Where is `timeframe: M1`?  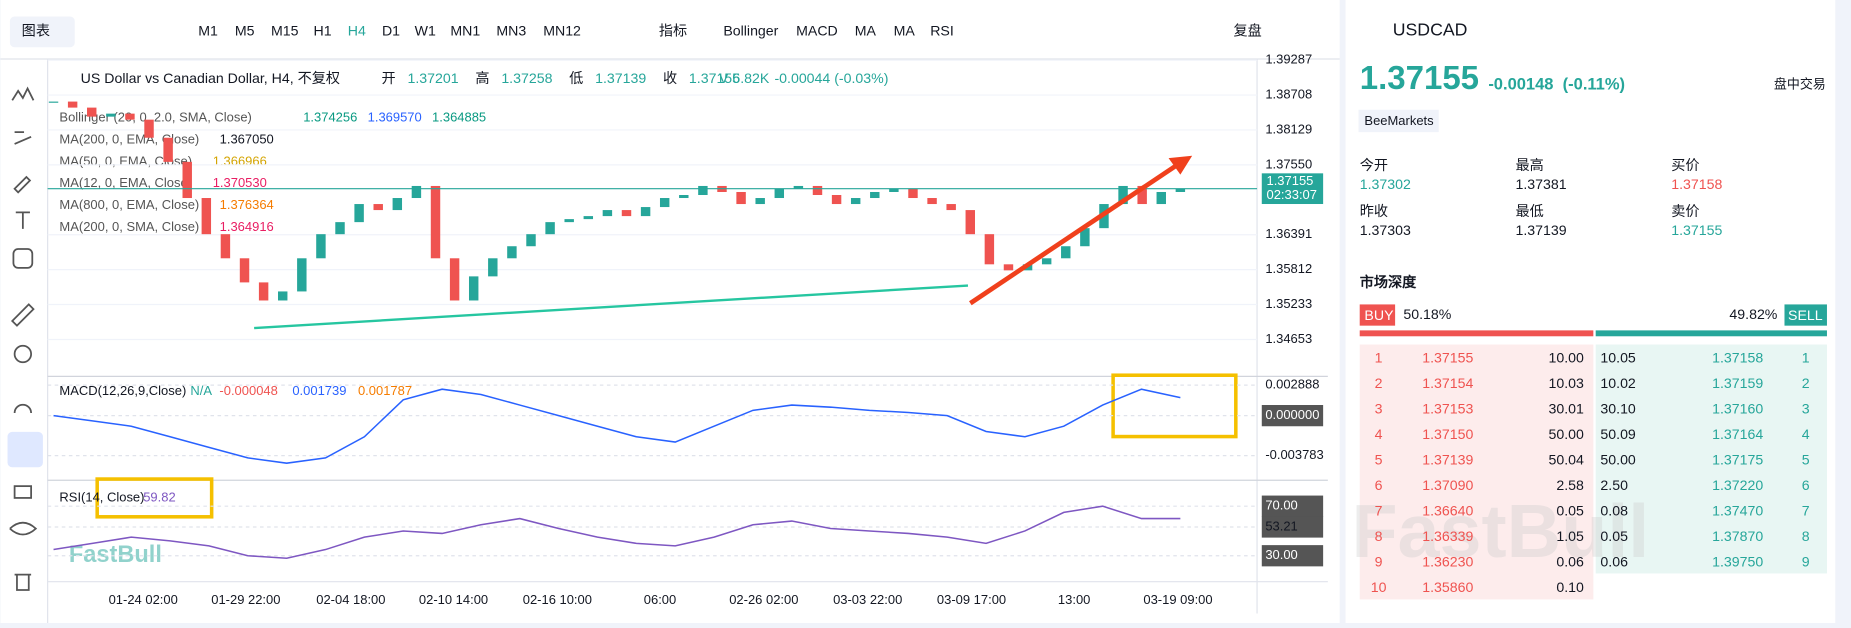 timeframe: M1 is located at coordinates (208, 31).